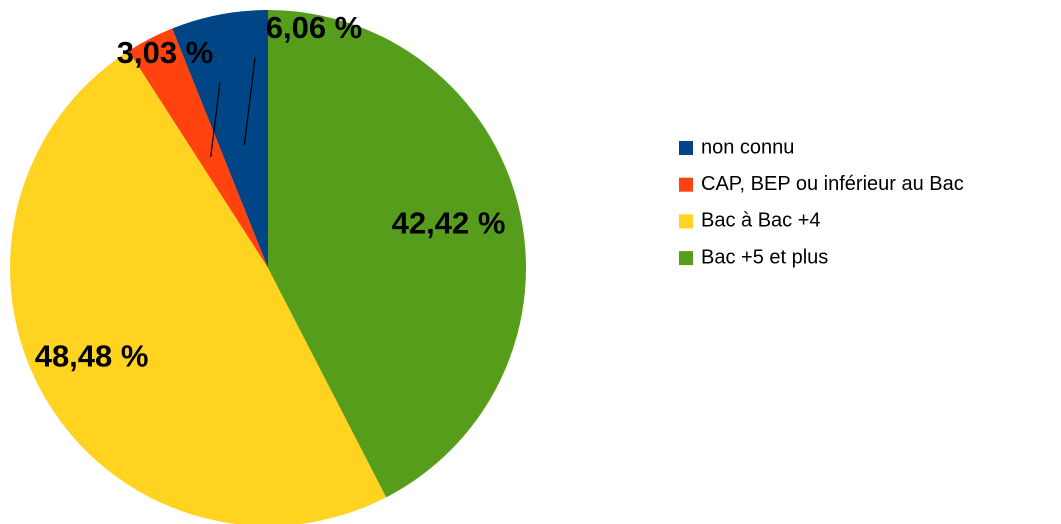 Image resolution: width=1061 pixels, height=524 pixels. I want to click on data-label: 48,48 %, so click(92, 355).